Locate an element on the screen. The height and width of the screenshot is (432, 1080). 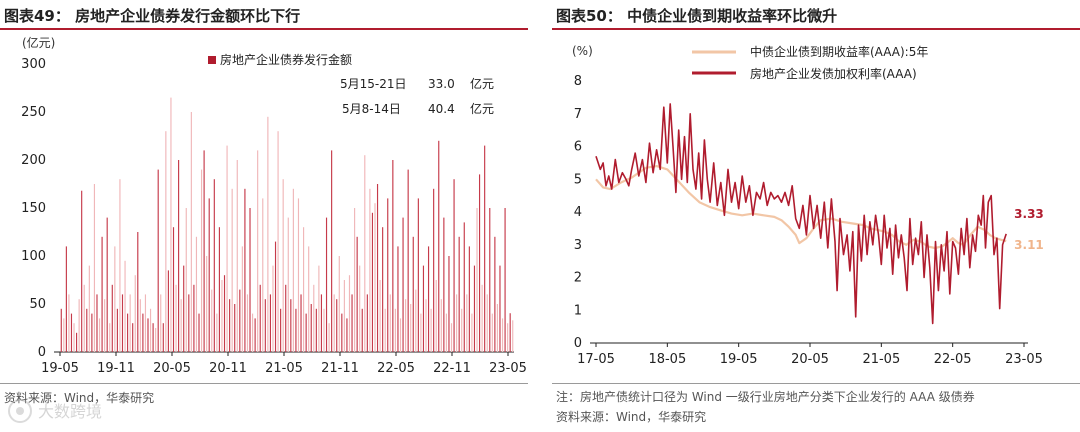
bar-annotation-unit: 亿元 is located at coordinates (482, 83).